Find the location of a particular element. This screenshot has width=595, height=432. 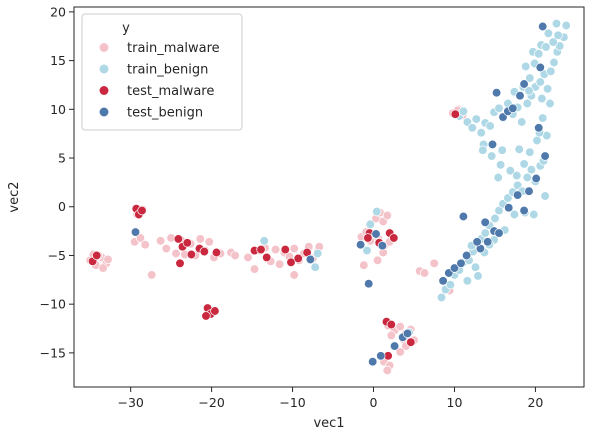

x-tick-label: −10 is located at coordinates (292, 402).